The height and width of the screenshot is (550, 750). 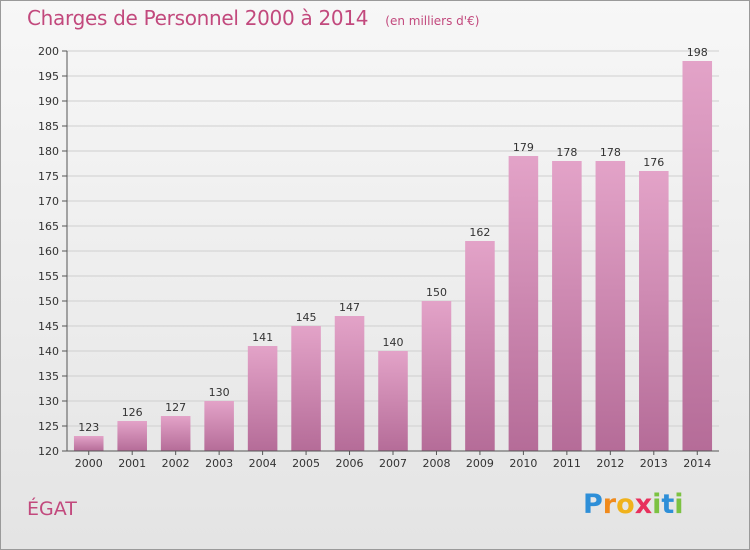 I want to click on bar-value-label: 141, so click(x=262, y=337).